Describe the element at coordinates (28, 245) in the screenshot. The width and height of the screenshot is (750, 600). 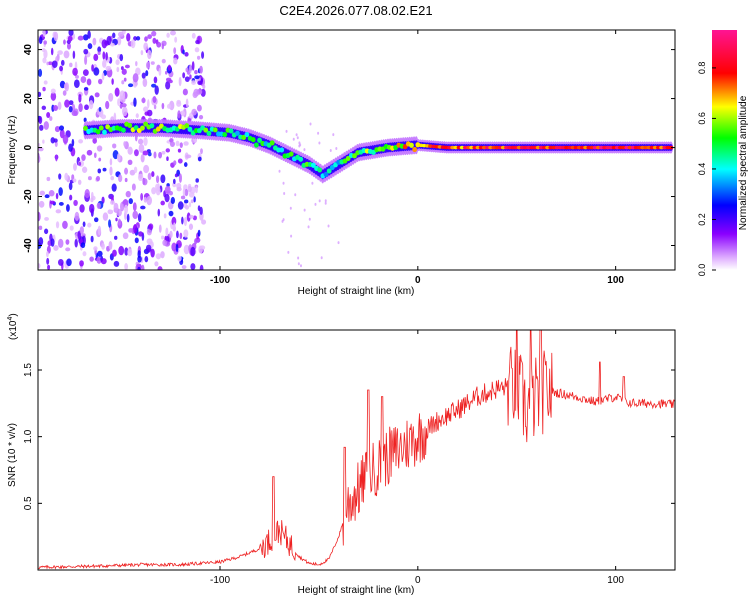
I see `spectrogram-y-tick-label: -40` at that location.